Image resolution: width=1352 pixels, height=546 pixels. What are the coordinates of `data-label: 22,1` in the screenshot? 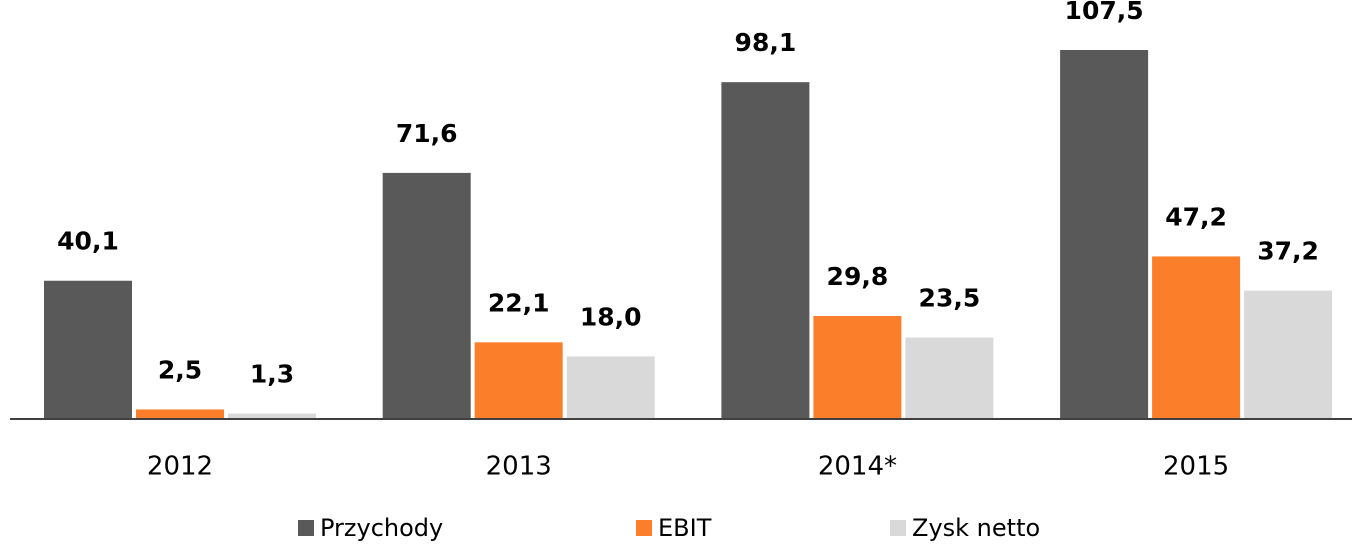 It's located at (519, 302).